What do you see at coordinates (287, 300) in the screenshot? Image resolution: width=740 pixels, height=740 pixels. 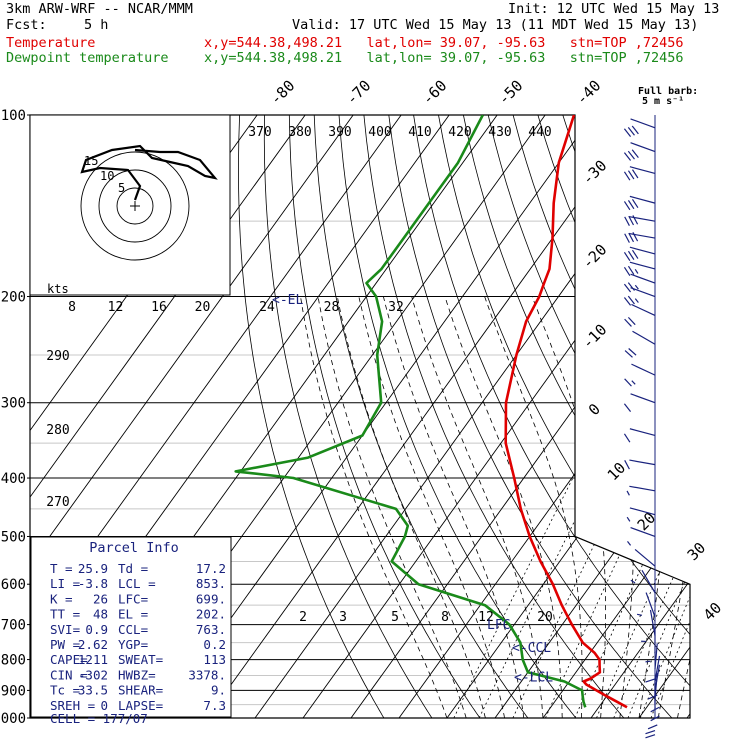 I see `level-annotation: <-EL` at bounding box center [287, 300].